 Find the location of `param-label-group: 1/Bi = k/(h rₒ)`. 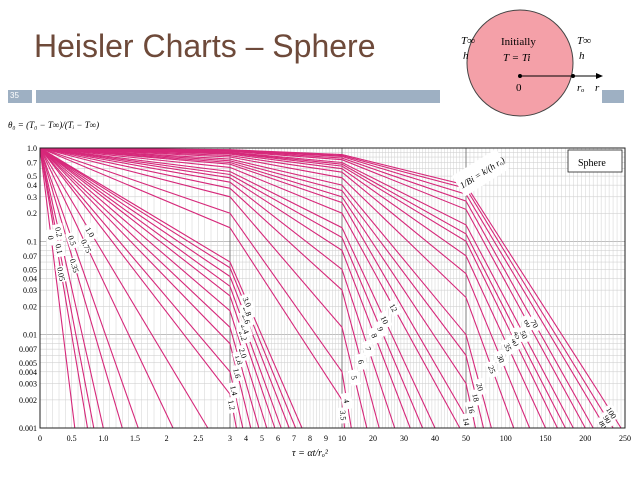

param-label-group: 1/Bi = k/(h rₒ) is located at coordinates (480, 172).